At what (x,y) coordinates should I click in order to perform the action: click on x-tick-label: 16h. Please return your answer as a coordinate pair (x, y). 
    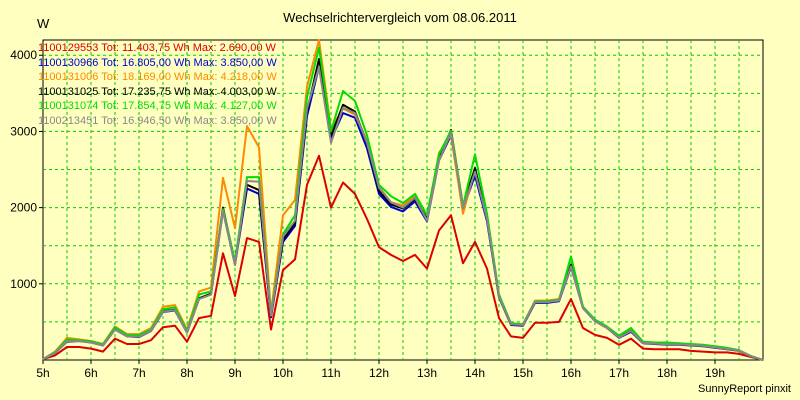
    Looking at the image, I should click on (571, 373).